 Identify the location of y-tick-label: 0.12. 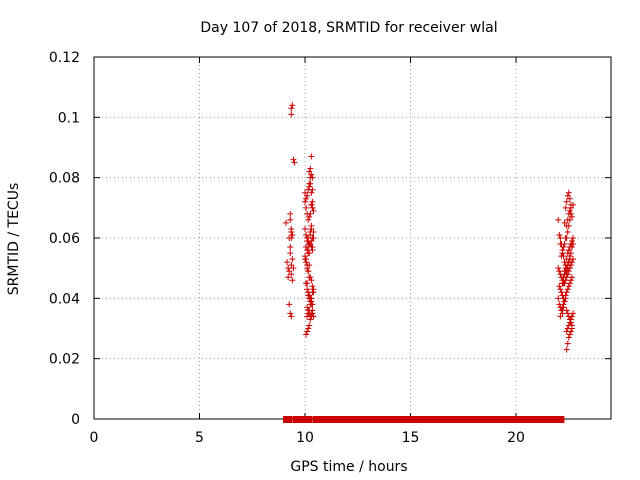
(64, 58).